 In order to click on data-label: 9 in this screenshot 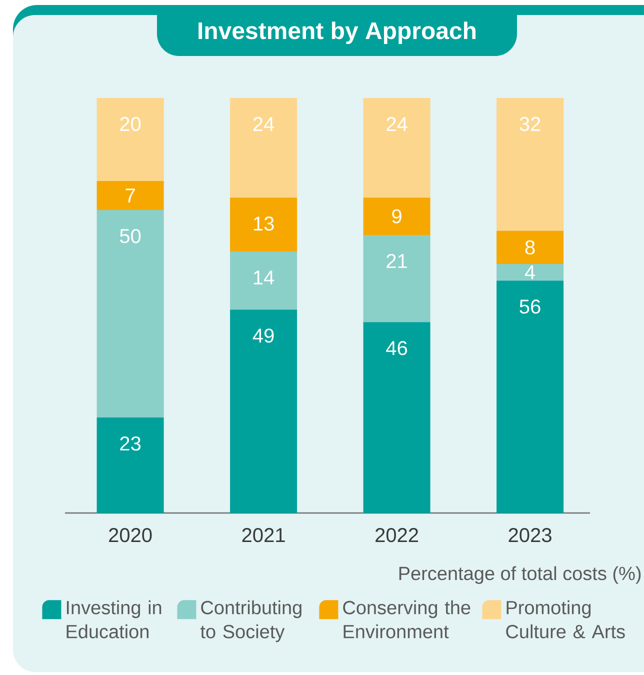, I will do `click(397, 216)`.